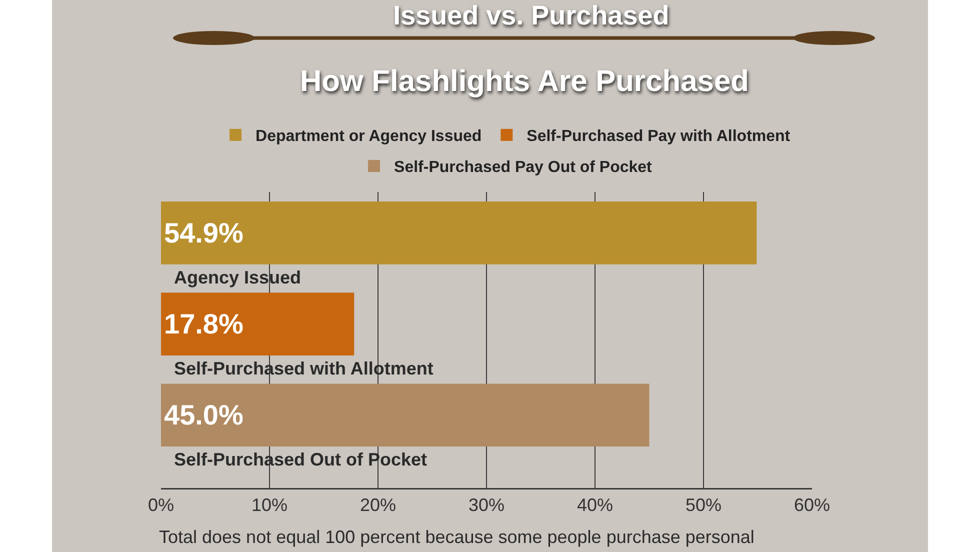 The height and width of the screenshot is (552, 980). I want to click on x-tick-label: 20%, so click(378, 504).